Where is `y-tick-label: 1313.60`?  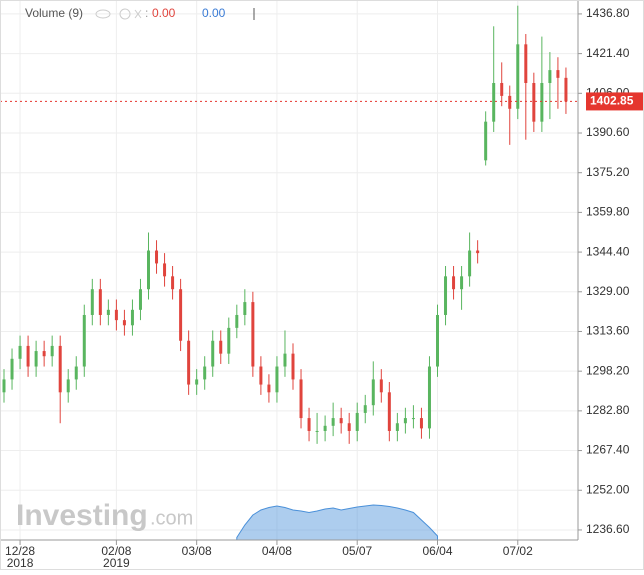 y-tick-label: 1313.60 is located at coordinates (608, 331).